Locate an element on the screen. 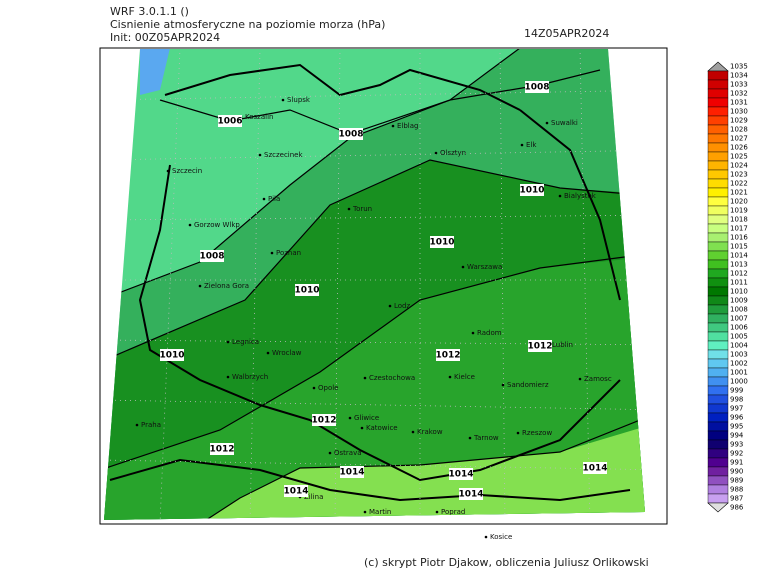 Image resolution: width=768 pixels, height=580 pixels. city-label: Poznan is located at coordinates (288, 253).